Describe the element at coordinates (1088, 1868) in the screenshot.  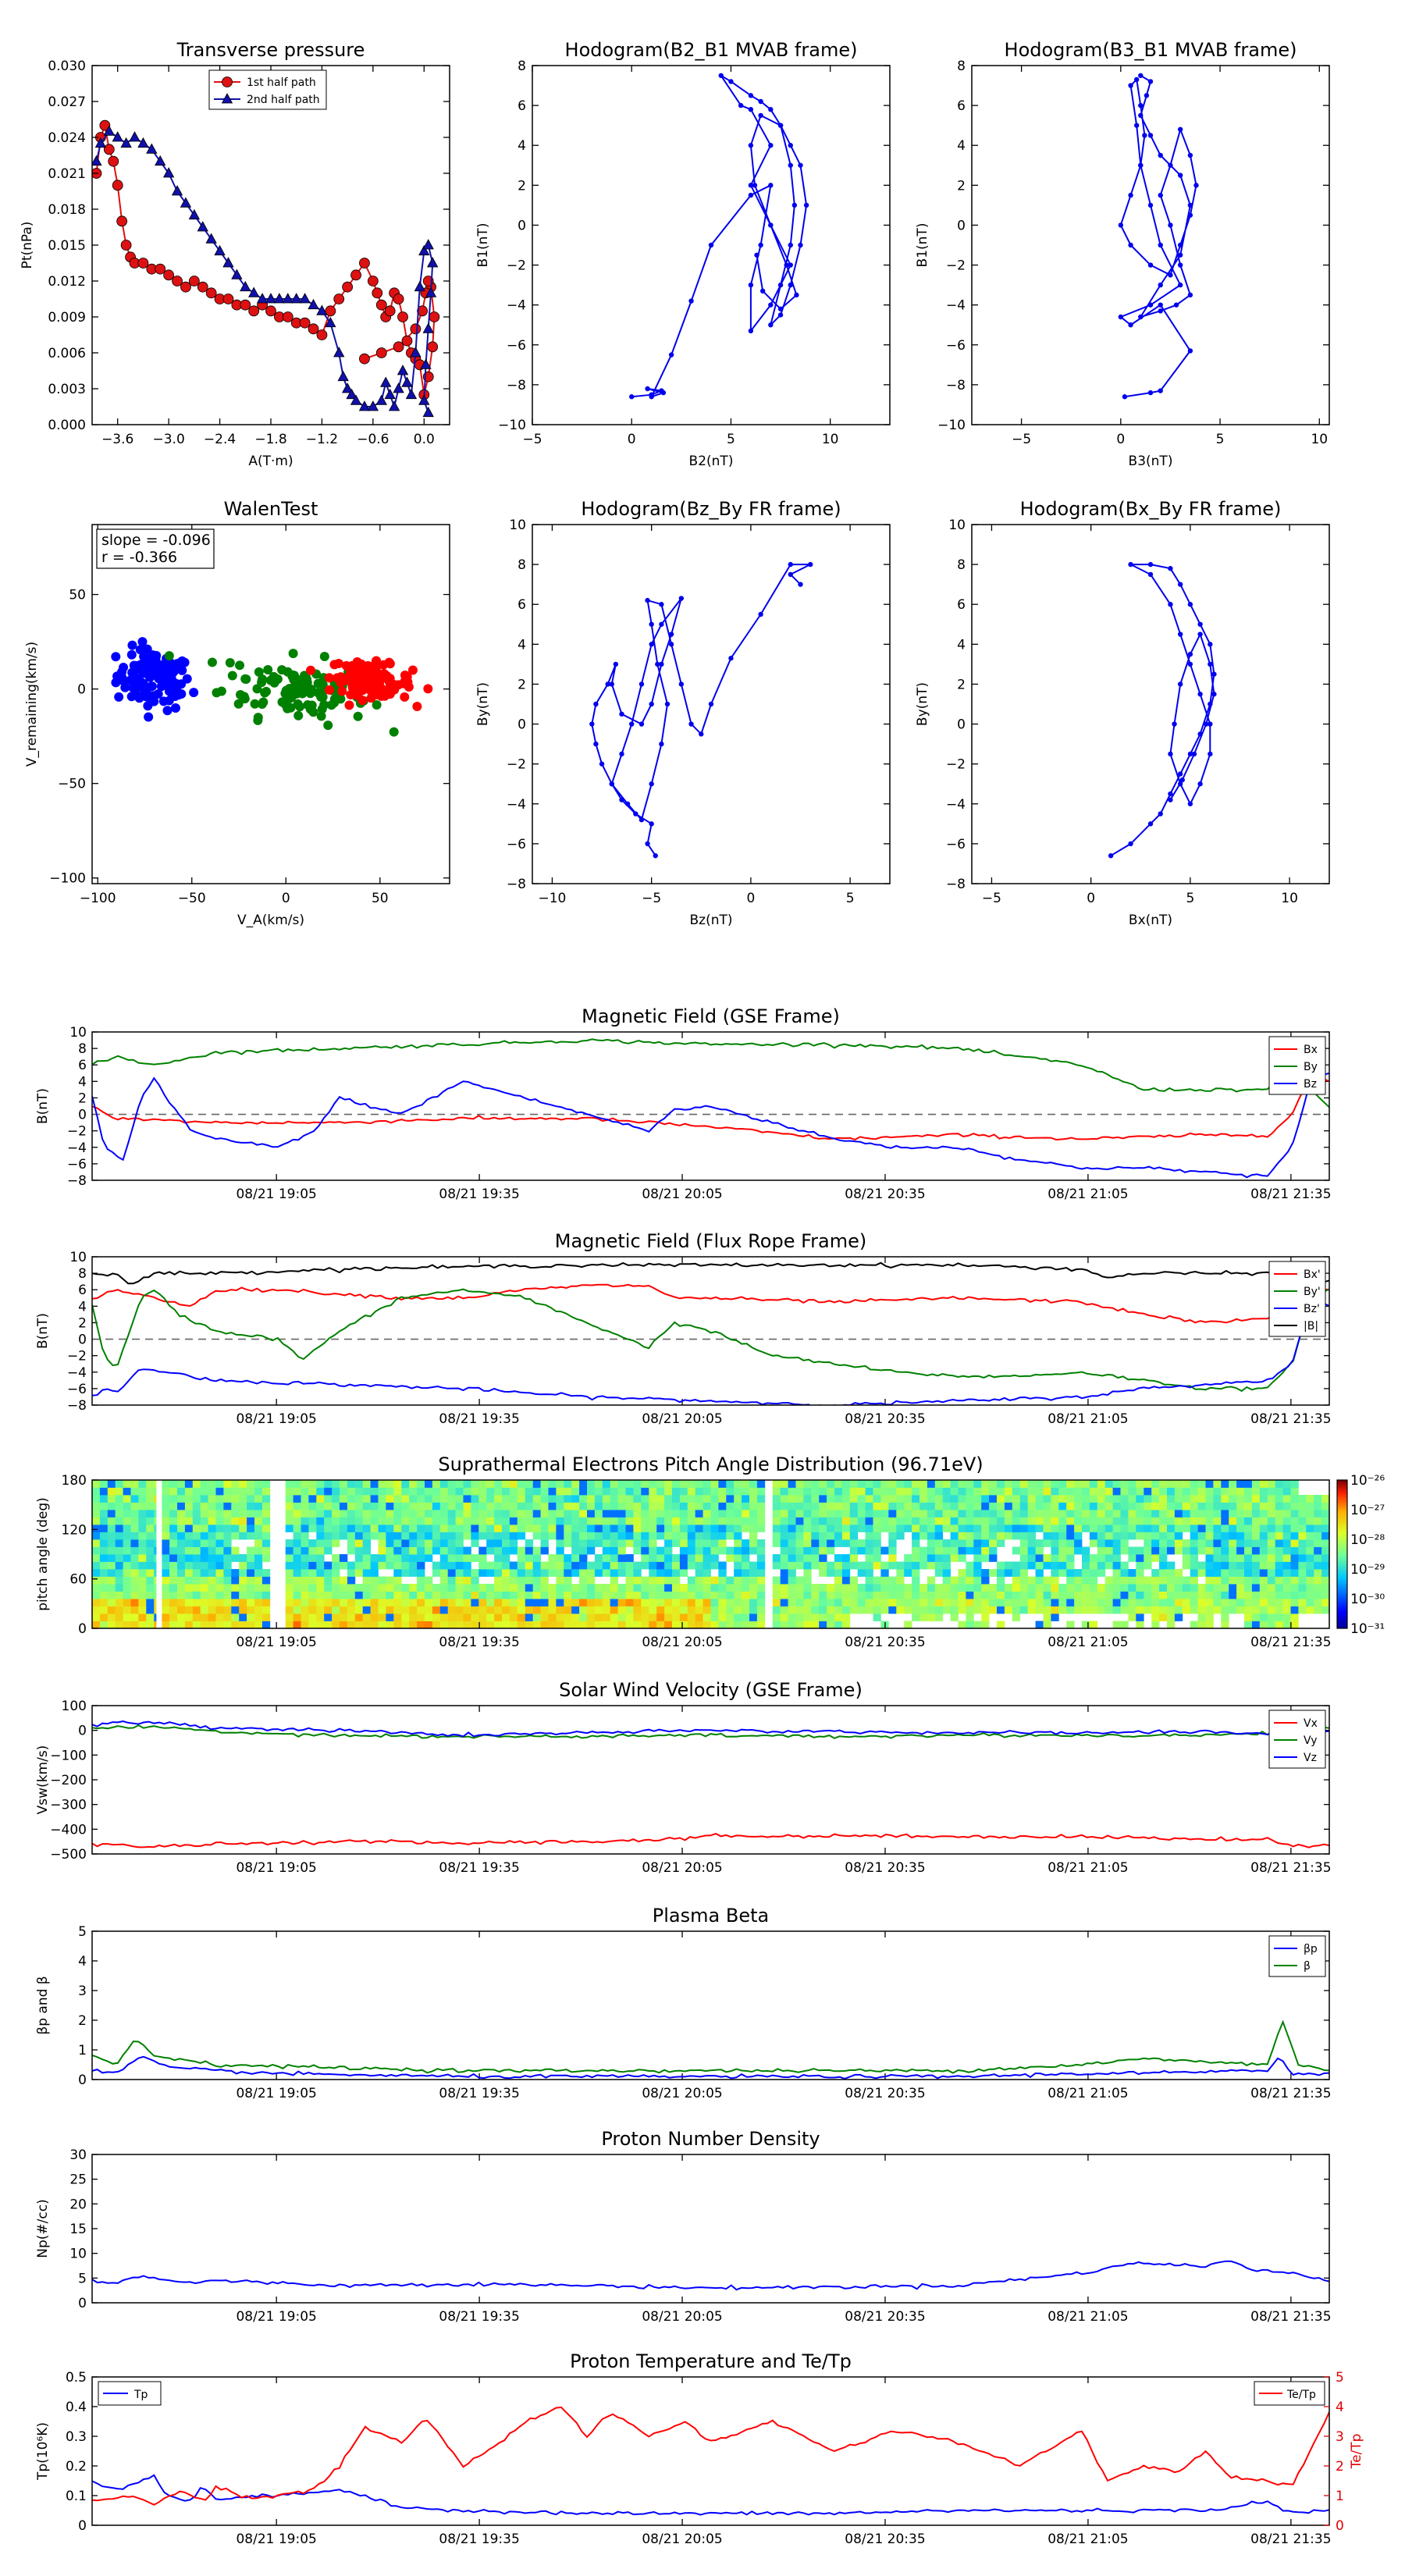
I see `x-tick-label: 08/21 21:05` at that location.